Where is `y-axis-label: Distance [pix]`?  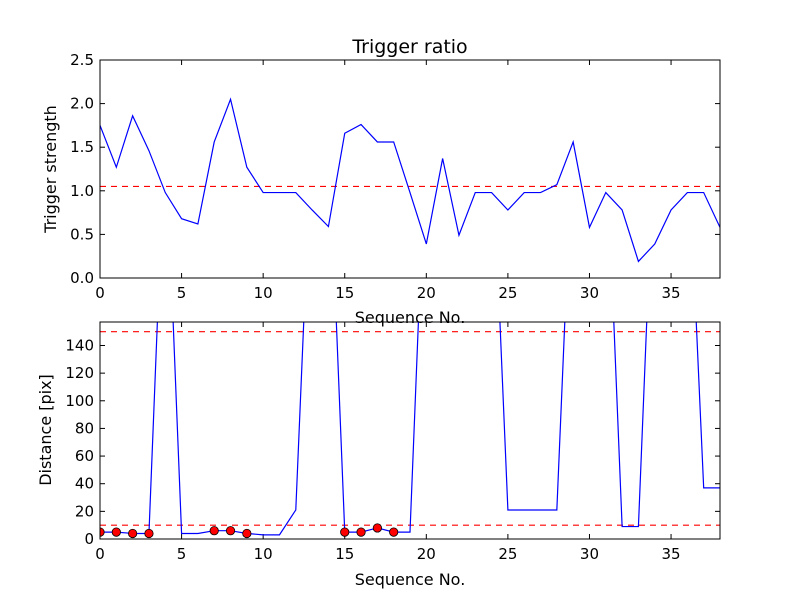 y-axis-label: Distance [pix] is located at coordinates (45, 430).